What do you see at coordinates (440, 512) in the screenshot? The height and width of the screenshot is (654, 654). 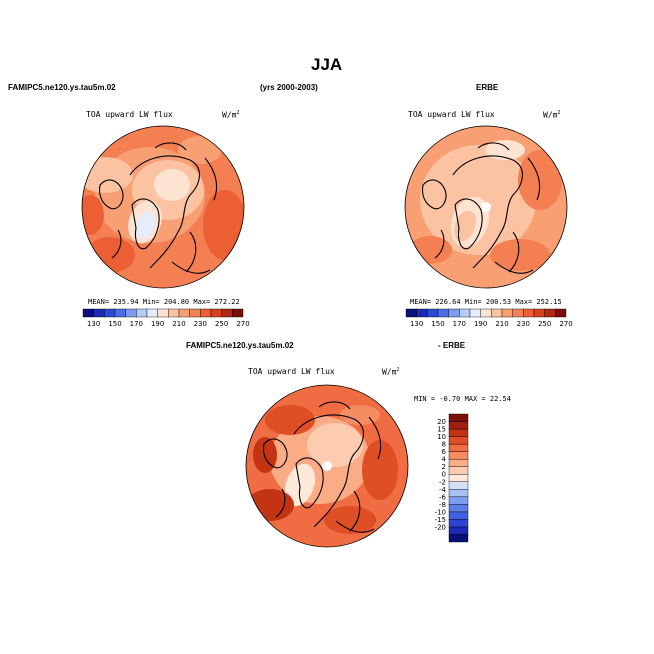 I see `colorbar-tick-label: -10` at bounding box center [440, 512].